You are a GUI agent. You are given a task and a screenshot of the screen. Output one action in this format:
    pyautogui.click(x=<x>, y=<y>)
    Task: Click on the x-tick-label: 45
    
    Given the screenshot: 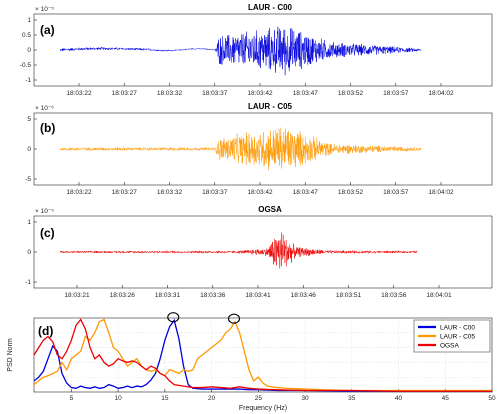 What is the action you would take?
    pyautogui.click(x=446, y=398)
    